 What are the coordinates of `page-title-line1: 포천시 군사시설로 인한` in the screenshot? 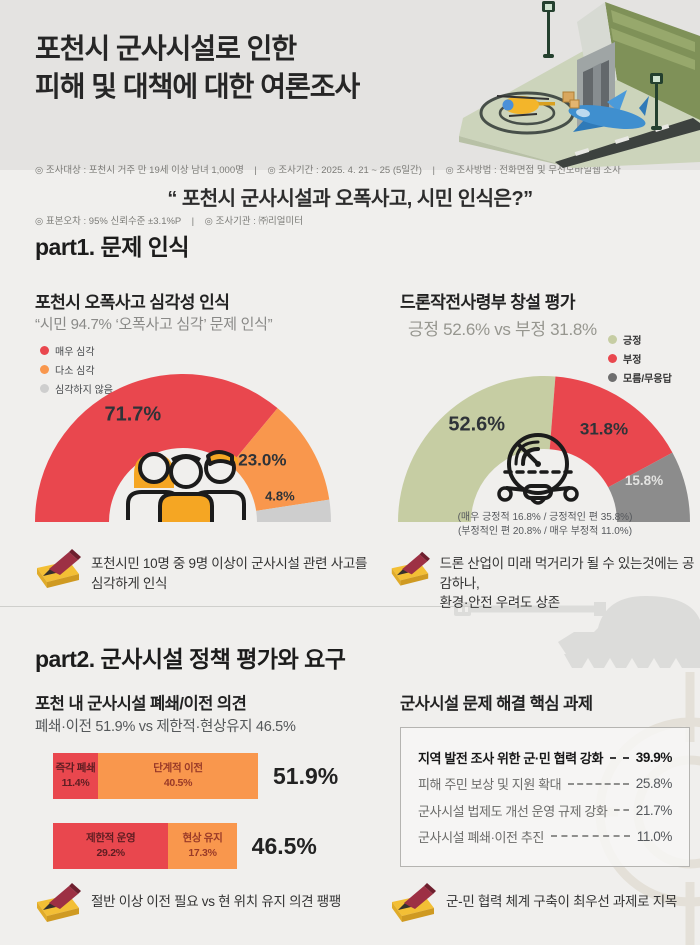 It's located at (166, 48).